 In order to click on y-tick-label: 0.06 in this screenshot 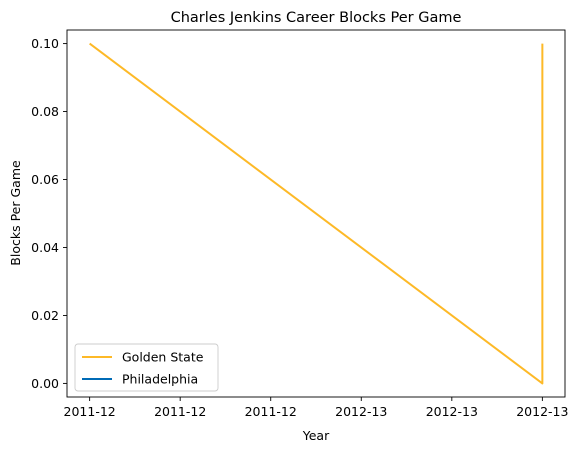, I will do `click(45, 179)`.